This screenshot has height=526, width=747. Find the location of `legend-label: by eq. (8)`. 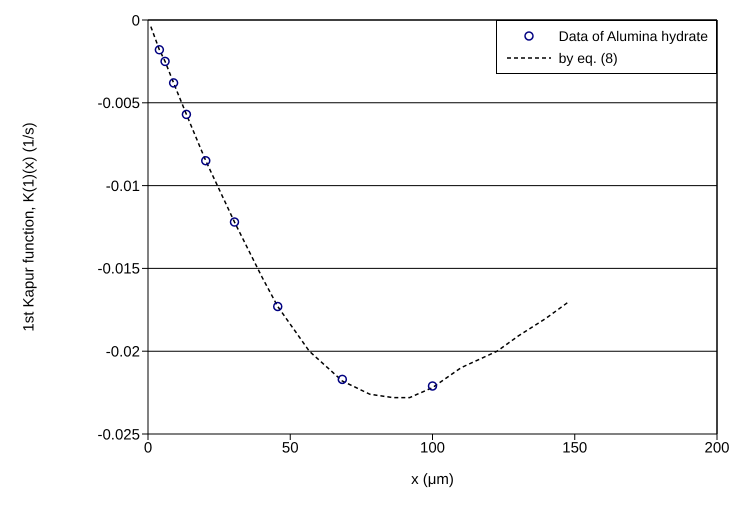

legend-label: by eq. (8) is located at coordinates (588, 58).